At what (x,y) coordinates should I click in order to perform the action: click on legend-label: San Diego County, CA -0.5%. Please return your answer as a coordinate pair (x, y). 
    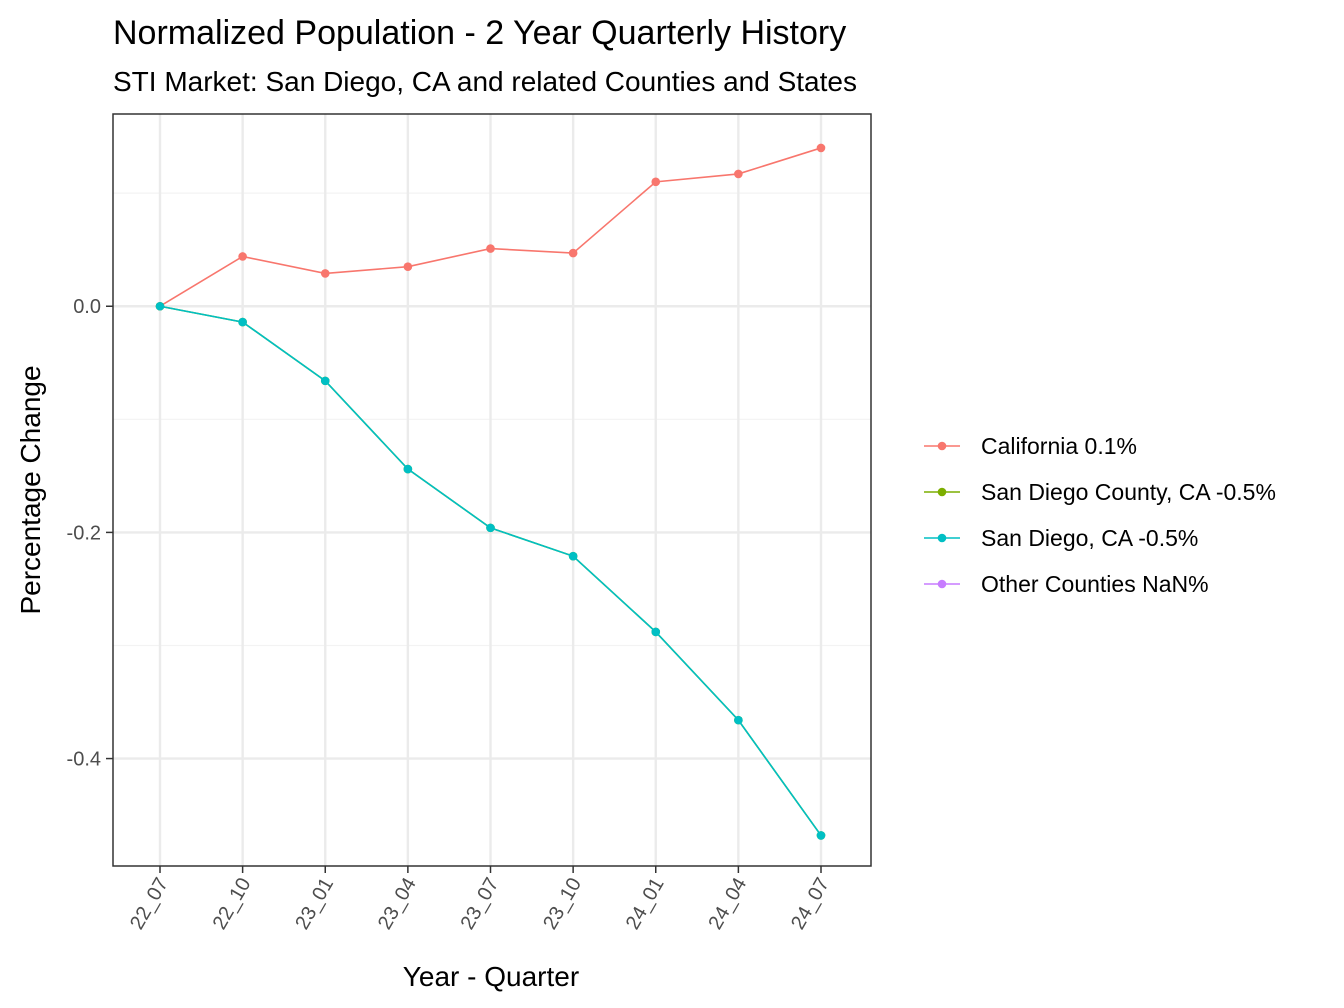
    Looking at the image, I should click on (1128, 492).